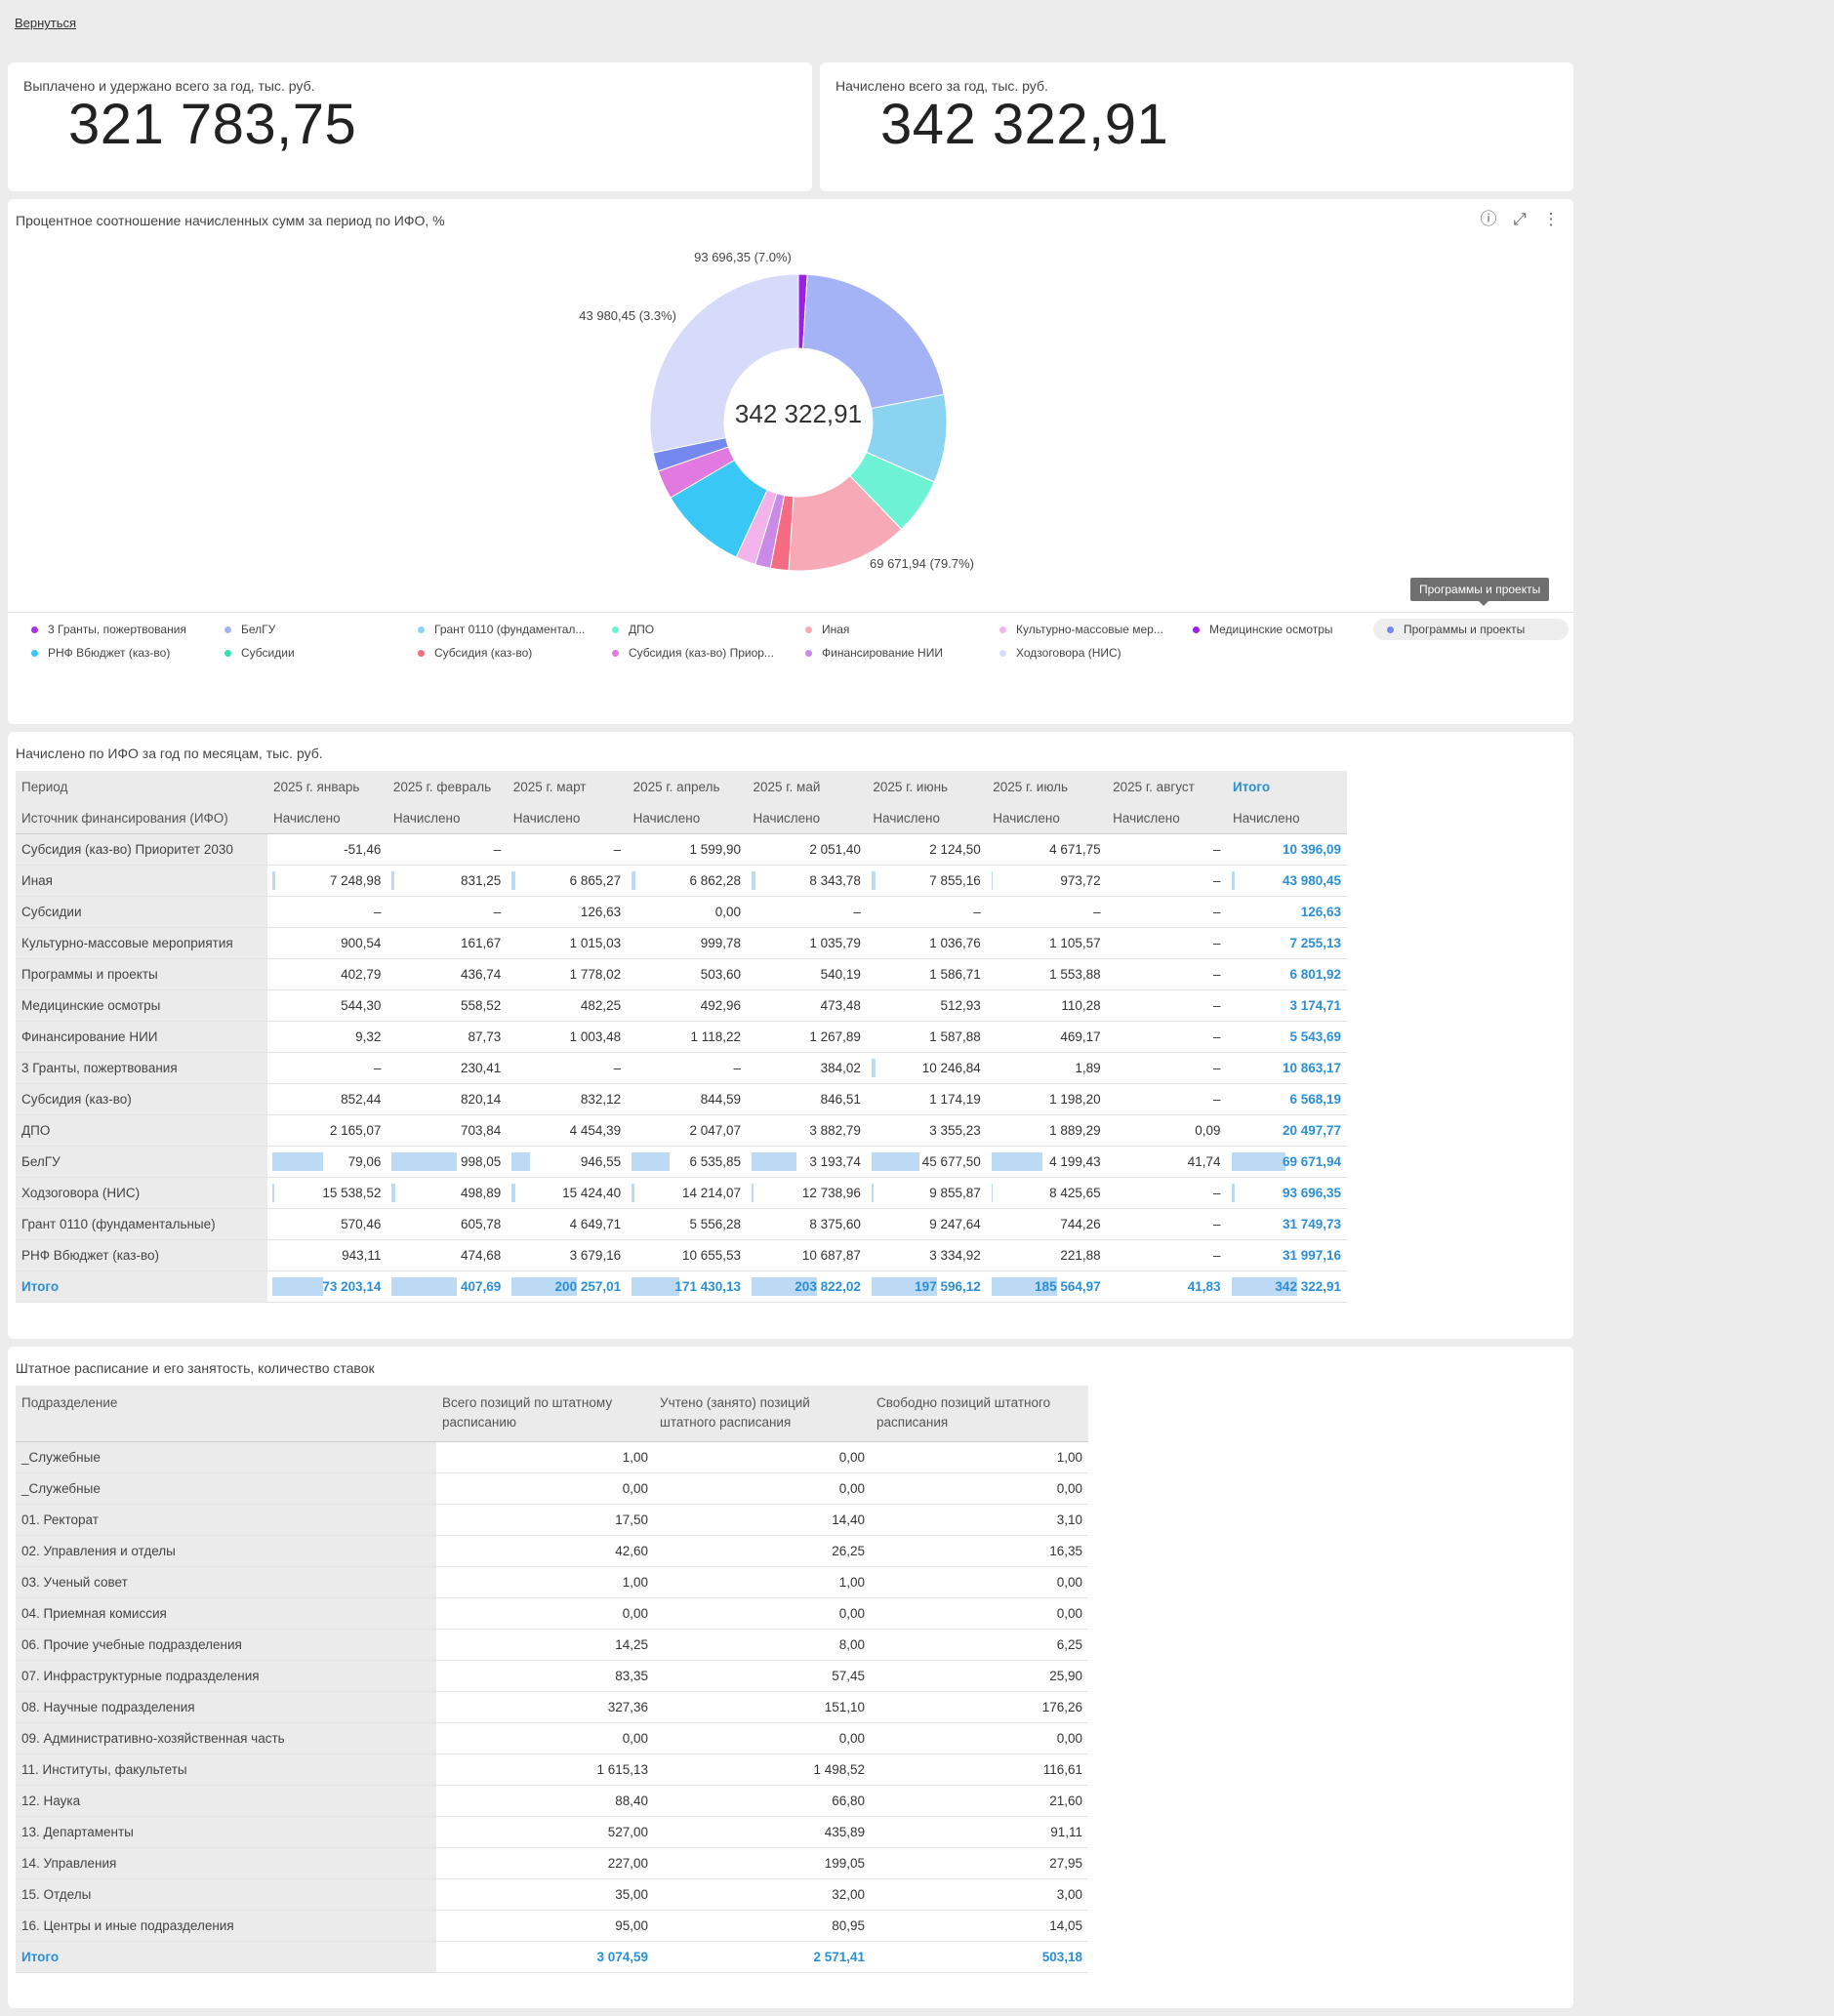  What do you see at coordinates (141, 1068) in the screenshot?
I see `source-name: 3 Гранты, пожертвования` at bounding box center [141, 1068].